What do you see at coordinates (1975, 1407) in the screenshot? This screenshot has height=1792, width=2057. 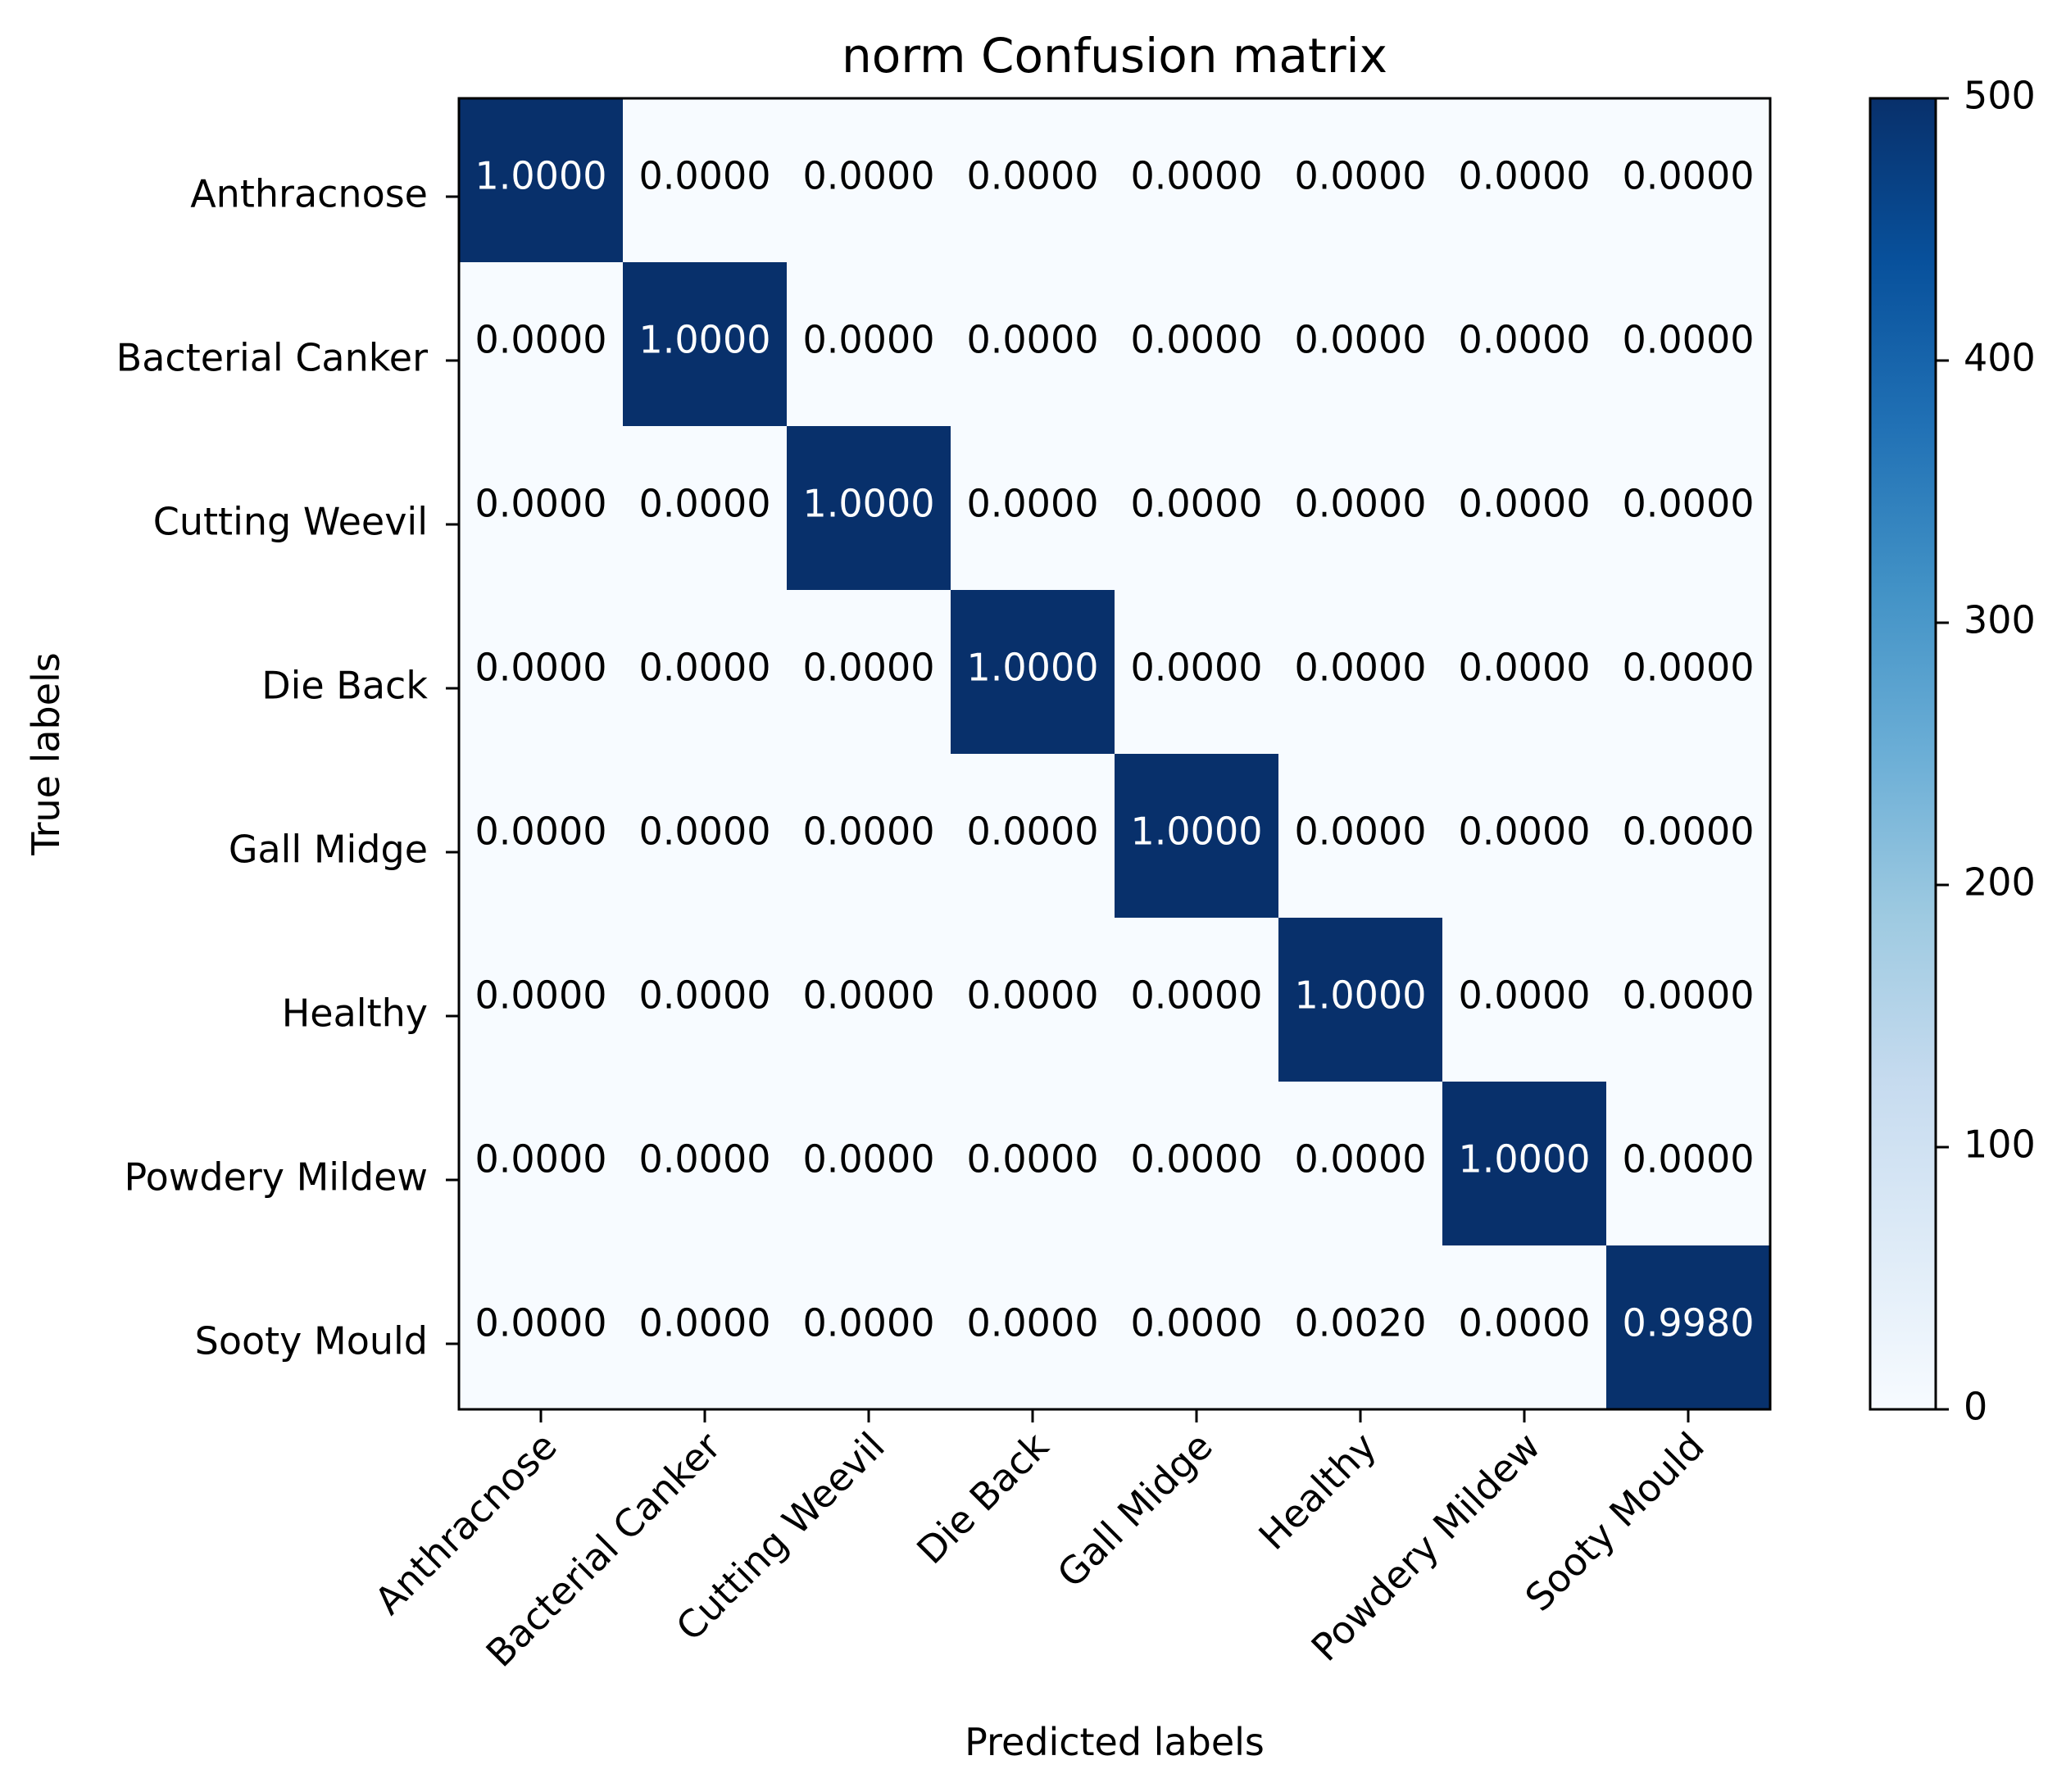 I see `colorbar-tick-label: 0` at bounding box center [1975, 1407].